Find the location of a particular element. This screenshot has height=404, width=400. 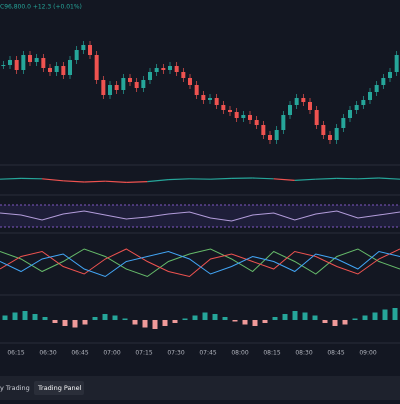

time-label: 07:45 is located at coordinates (207, 353).